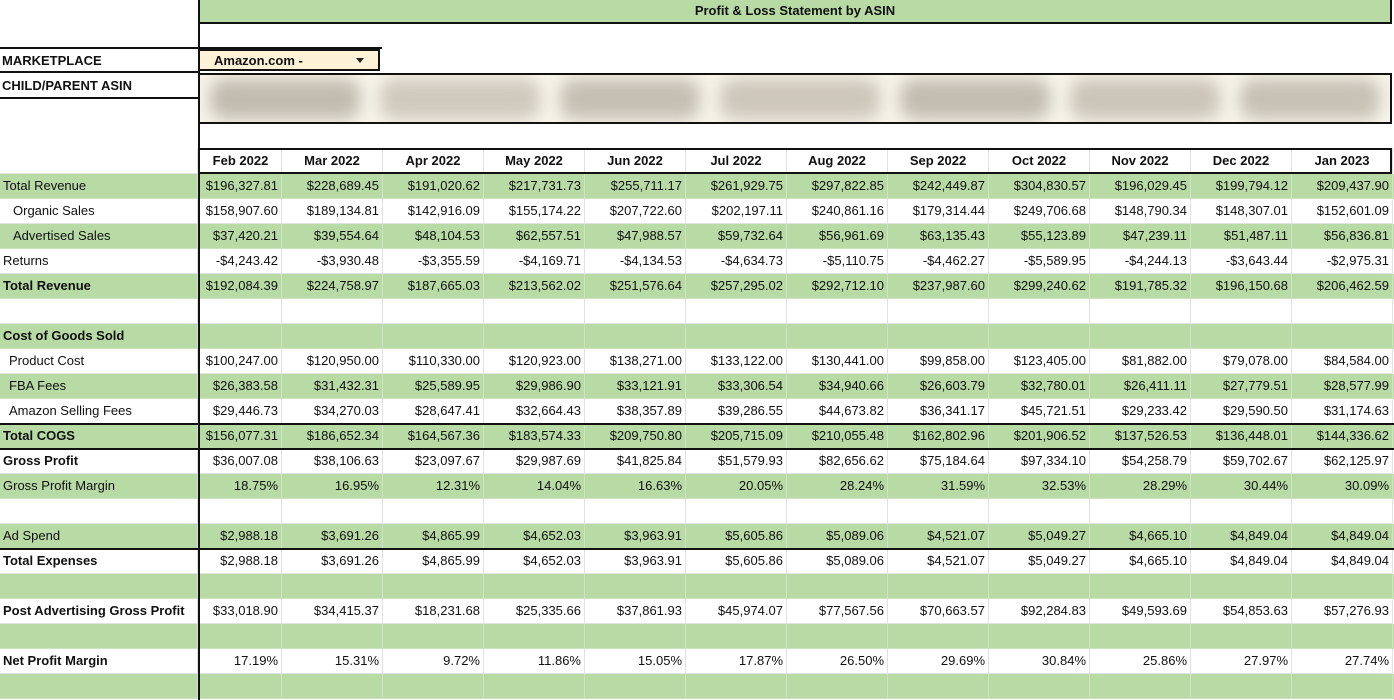 Image resolution: width=1394 pixels, height=700 pixels. I want to click on value-cell: 17.19%, so click(241, 661).